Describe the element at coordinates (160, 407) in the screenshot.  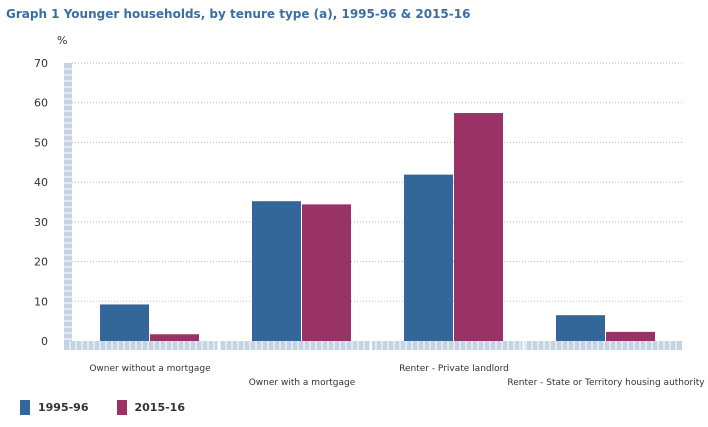
I see `legend-label-2015-16: 2015-16` at that location.